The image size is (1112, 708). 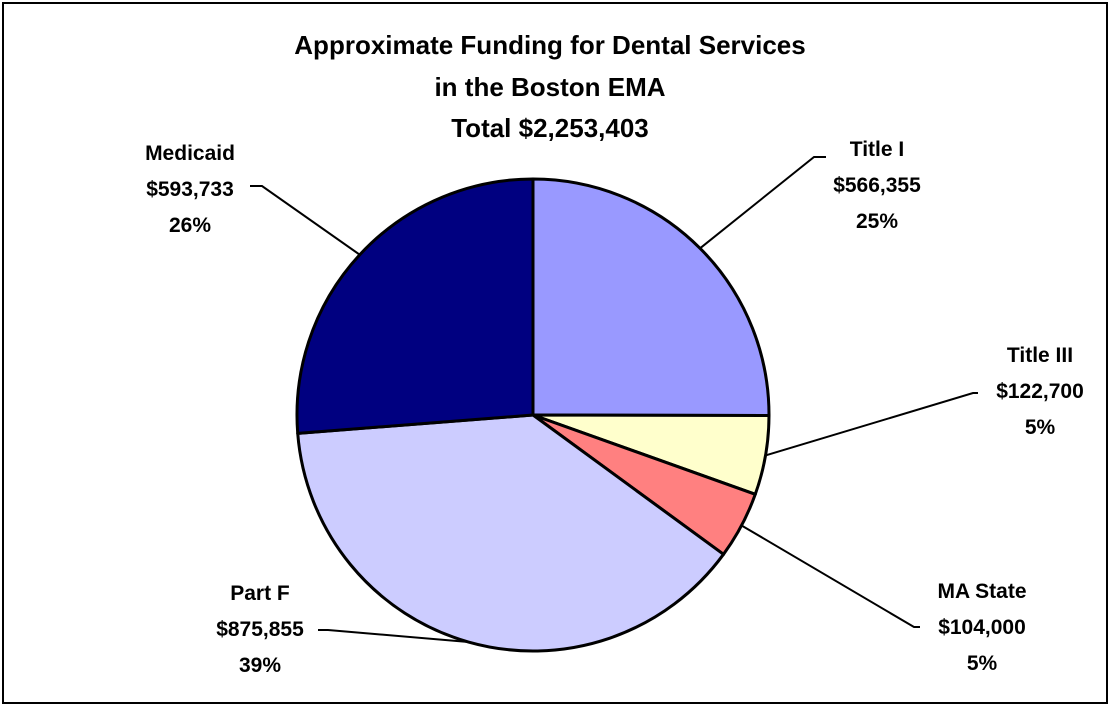 What do you see at coordinates (762, 203) in the screenshot?
I see `leader-line-title-i` at bounding box center [762, 203].